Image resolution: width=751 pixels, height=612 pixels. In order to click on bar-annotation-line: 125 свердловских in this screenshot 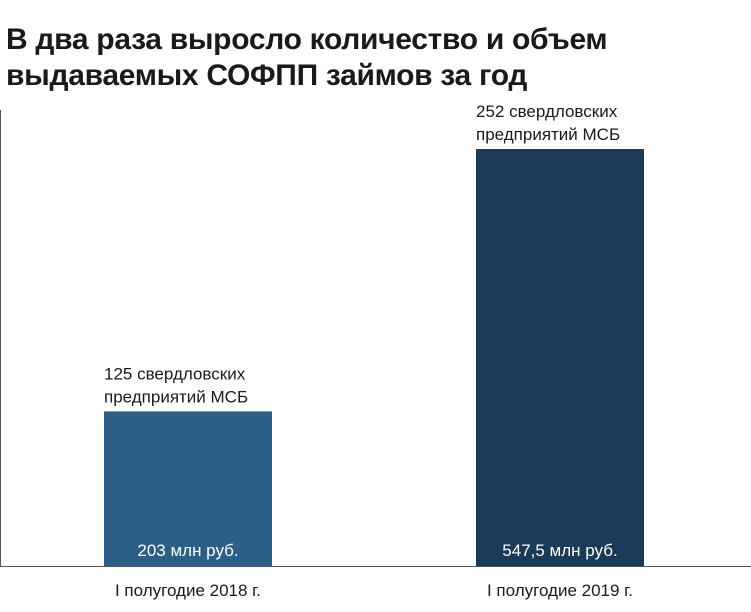, I will do `click(175, 373)`.